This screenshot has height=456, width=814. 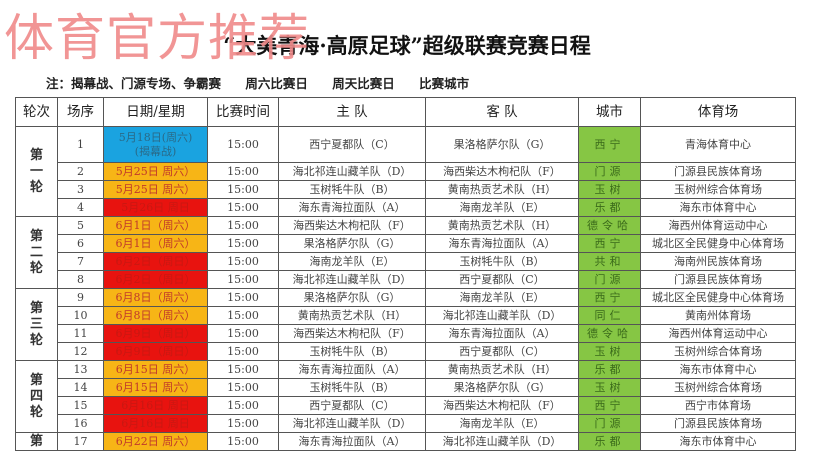 I want to click on date-text: 6月22日 周六）, so click(x=155, y=441).